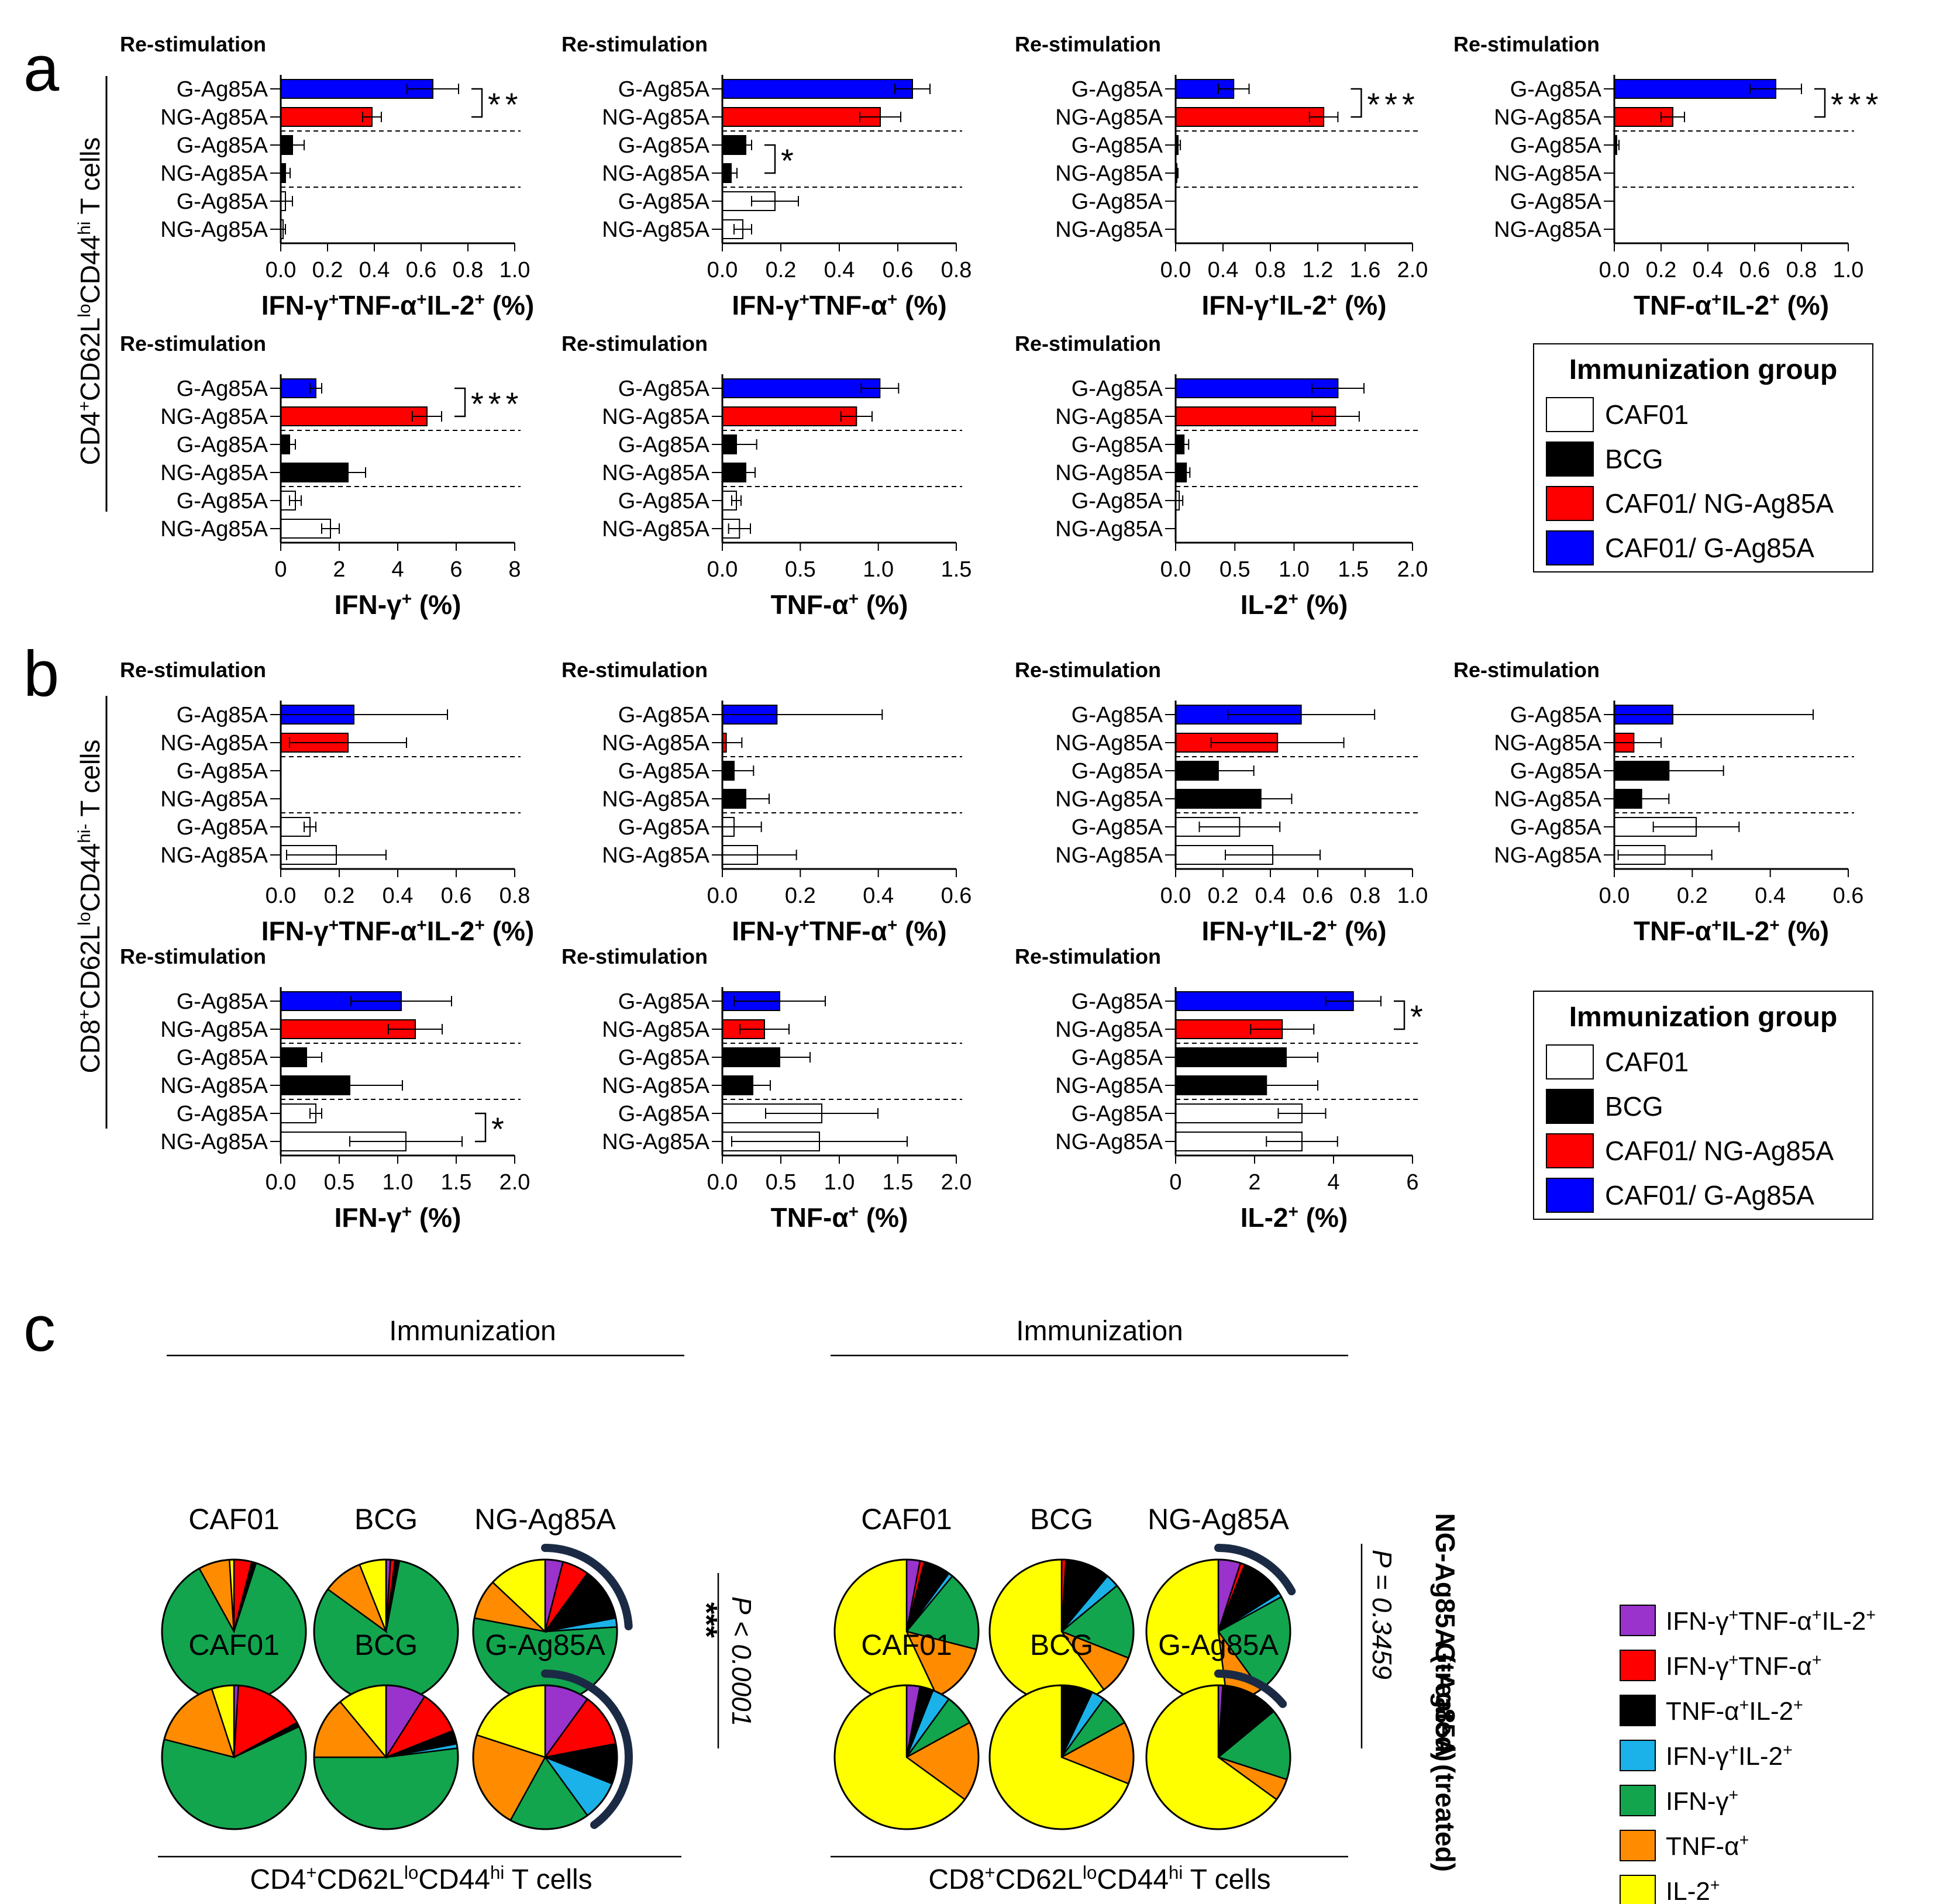 The width and height of the screenshot is (1943, 1904). I want to click on panel-letter-c: c, so click(39, 1329).